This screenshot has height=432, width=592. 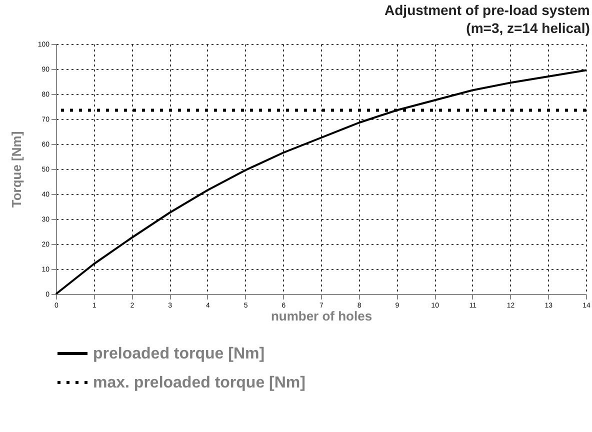 I want to click on x-axis-title: number of holes, so click(x=321, y=316).